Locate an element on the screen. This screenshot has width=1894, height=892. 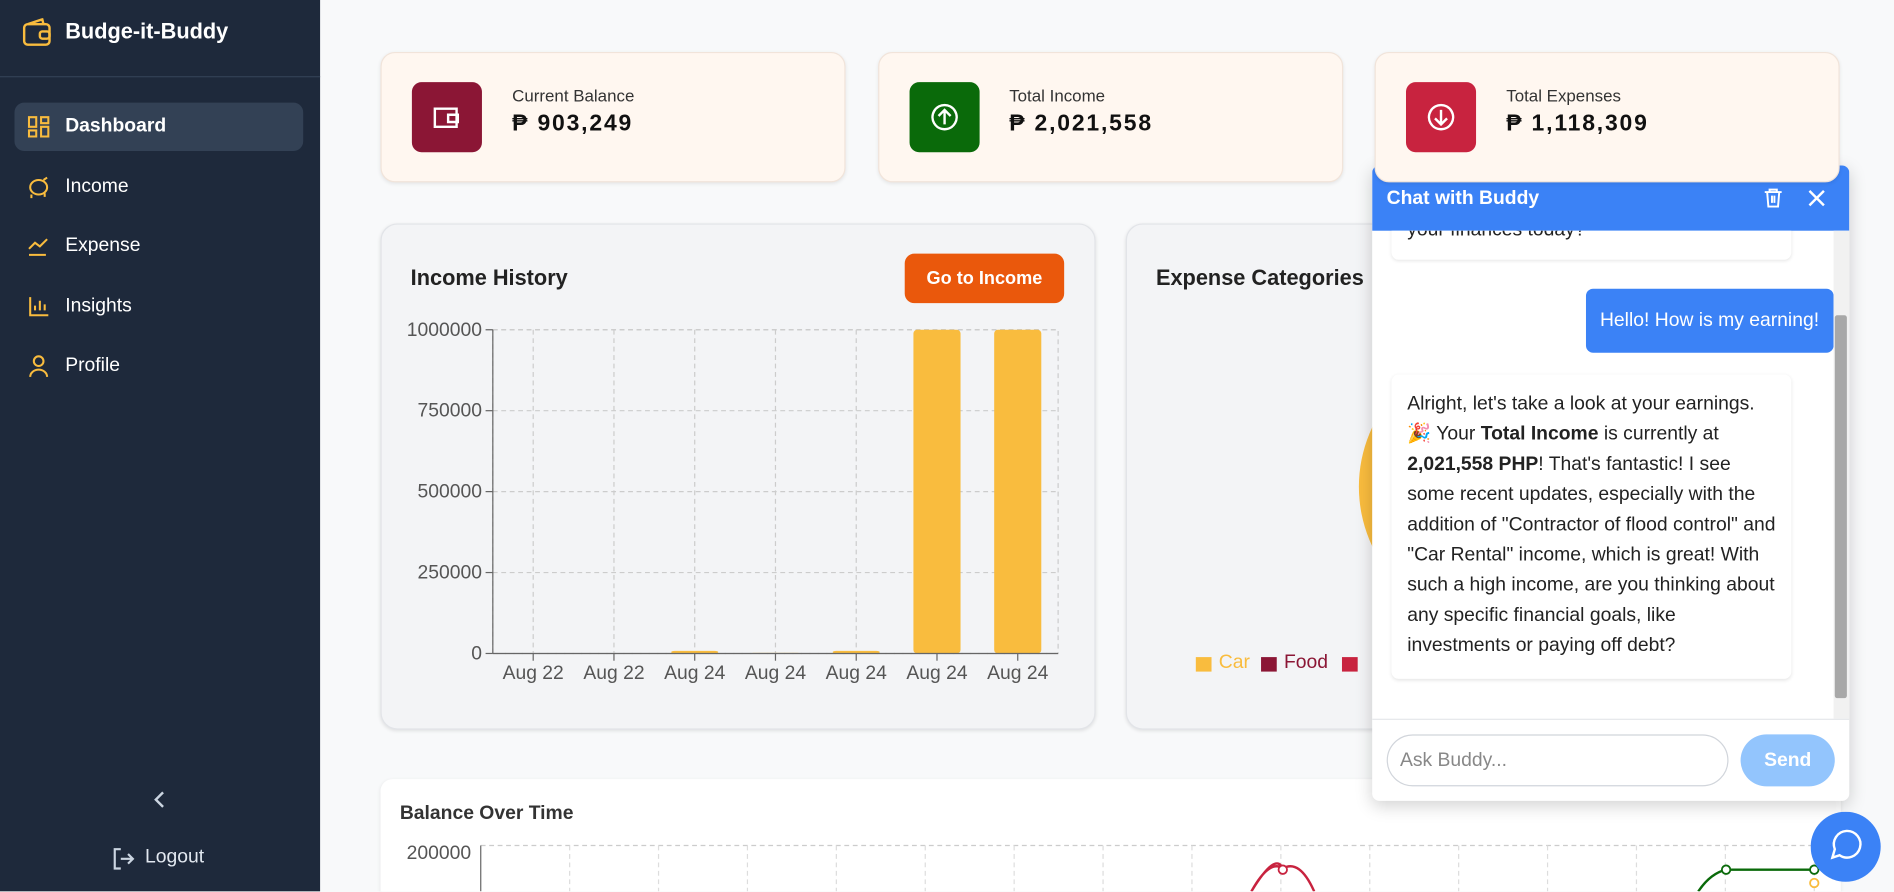
collapse-button is located at coordinates (159, 800).